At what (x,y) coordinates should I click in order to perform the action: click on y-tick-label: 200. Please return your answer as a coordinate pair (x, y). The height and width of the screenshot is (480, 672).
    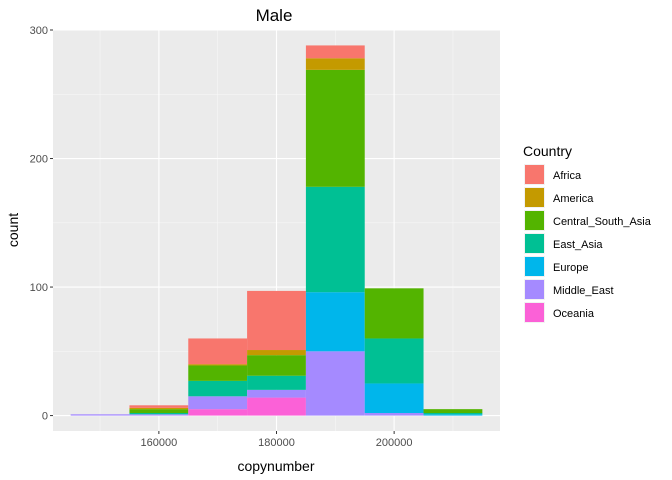
    Looking at the image, I should click on (39, 160).